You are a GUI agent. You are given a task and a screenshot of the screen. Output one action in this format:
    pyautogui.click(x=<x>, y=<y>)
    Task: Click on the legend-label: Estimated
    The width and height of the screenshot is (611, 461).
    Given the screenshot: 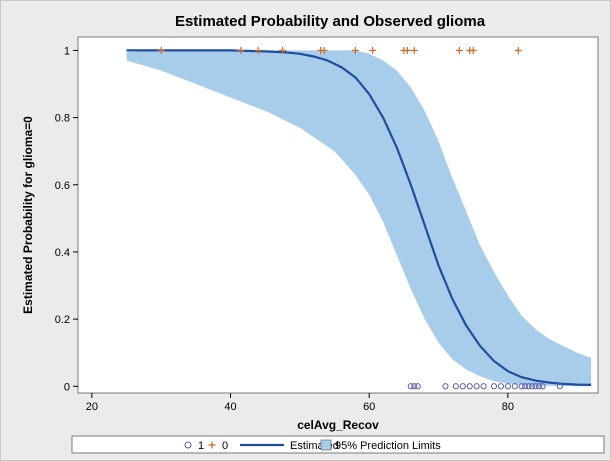 What is the action you would take?
    pyautogui.click(x=314, y=446)
    